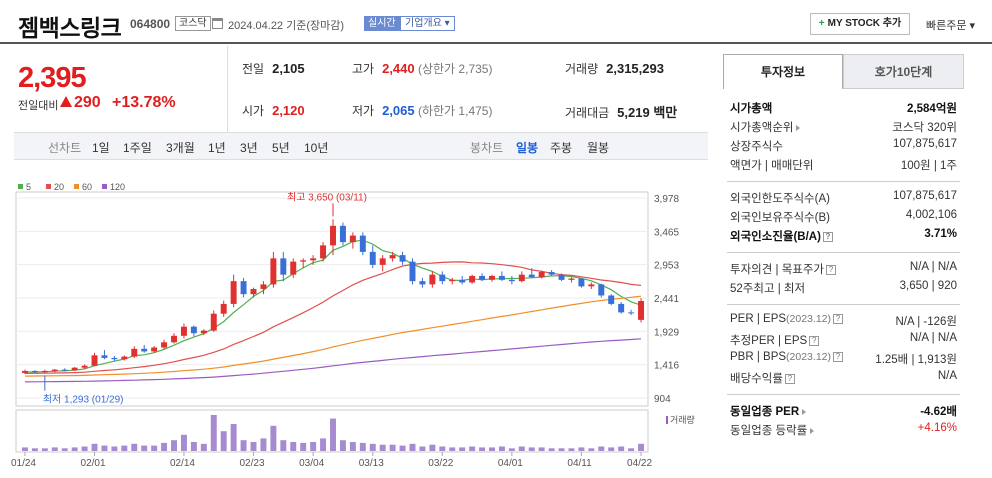  I want to click on info-row: 외국인소진율(B/A)? 3.71%, so click(843, 235).